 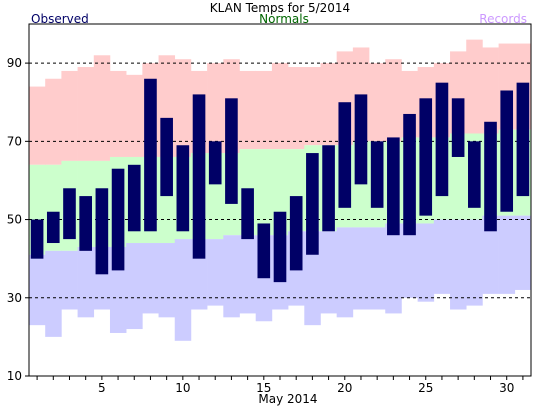 What do you see at coordinates (14, 63) in the screenshot?
I see `y-tick-label: 90` at bounding box center [14, 63].